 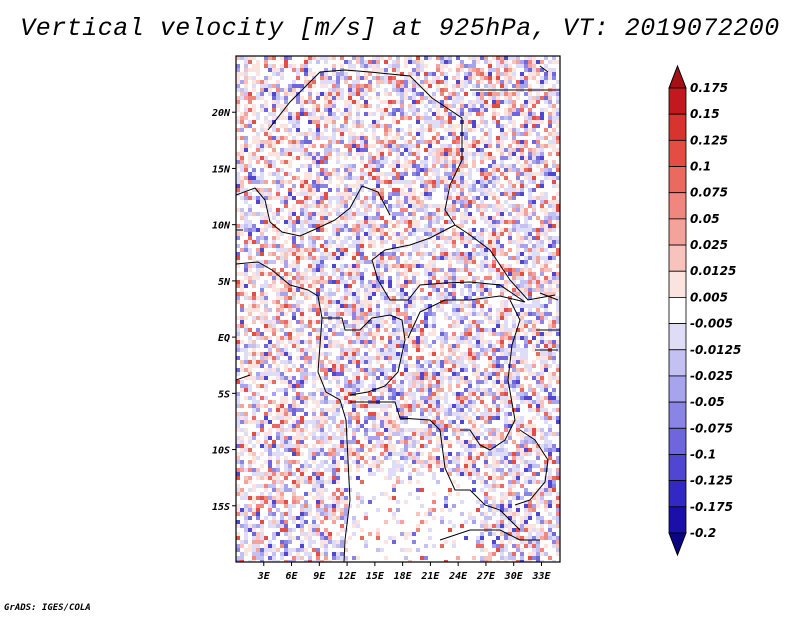 I want to click on lon-tick-label: 12E, so click(x=347, y=576).